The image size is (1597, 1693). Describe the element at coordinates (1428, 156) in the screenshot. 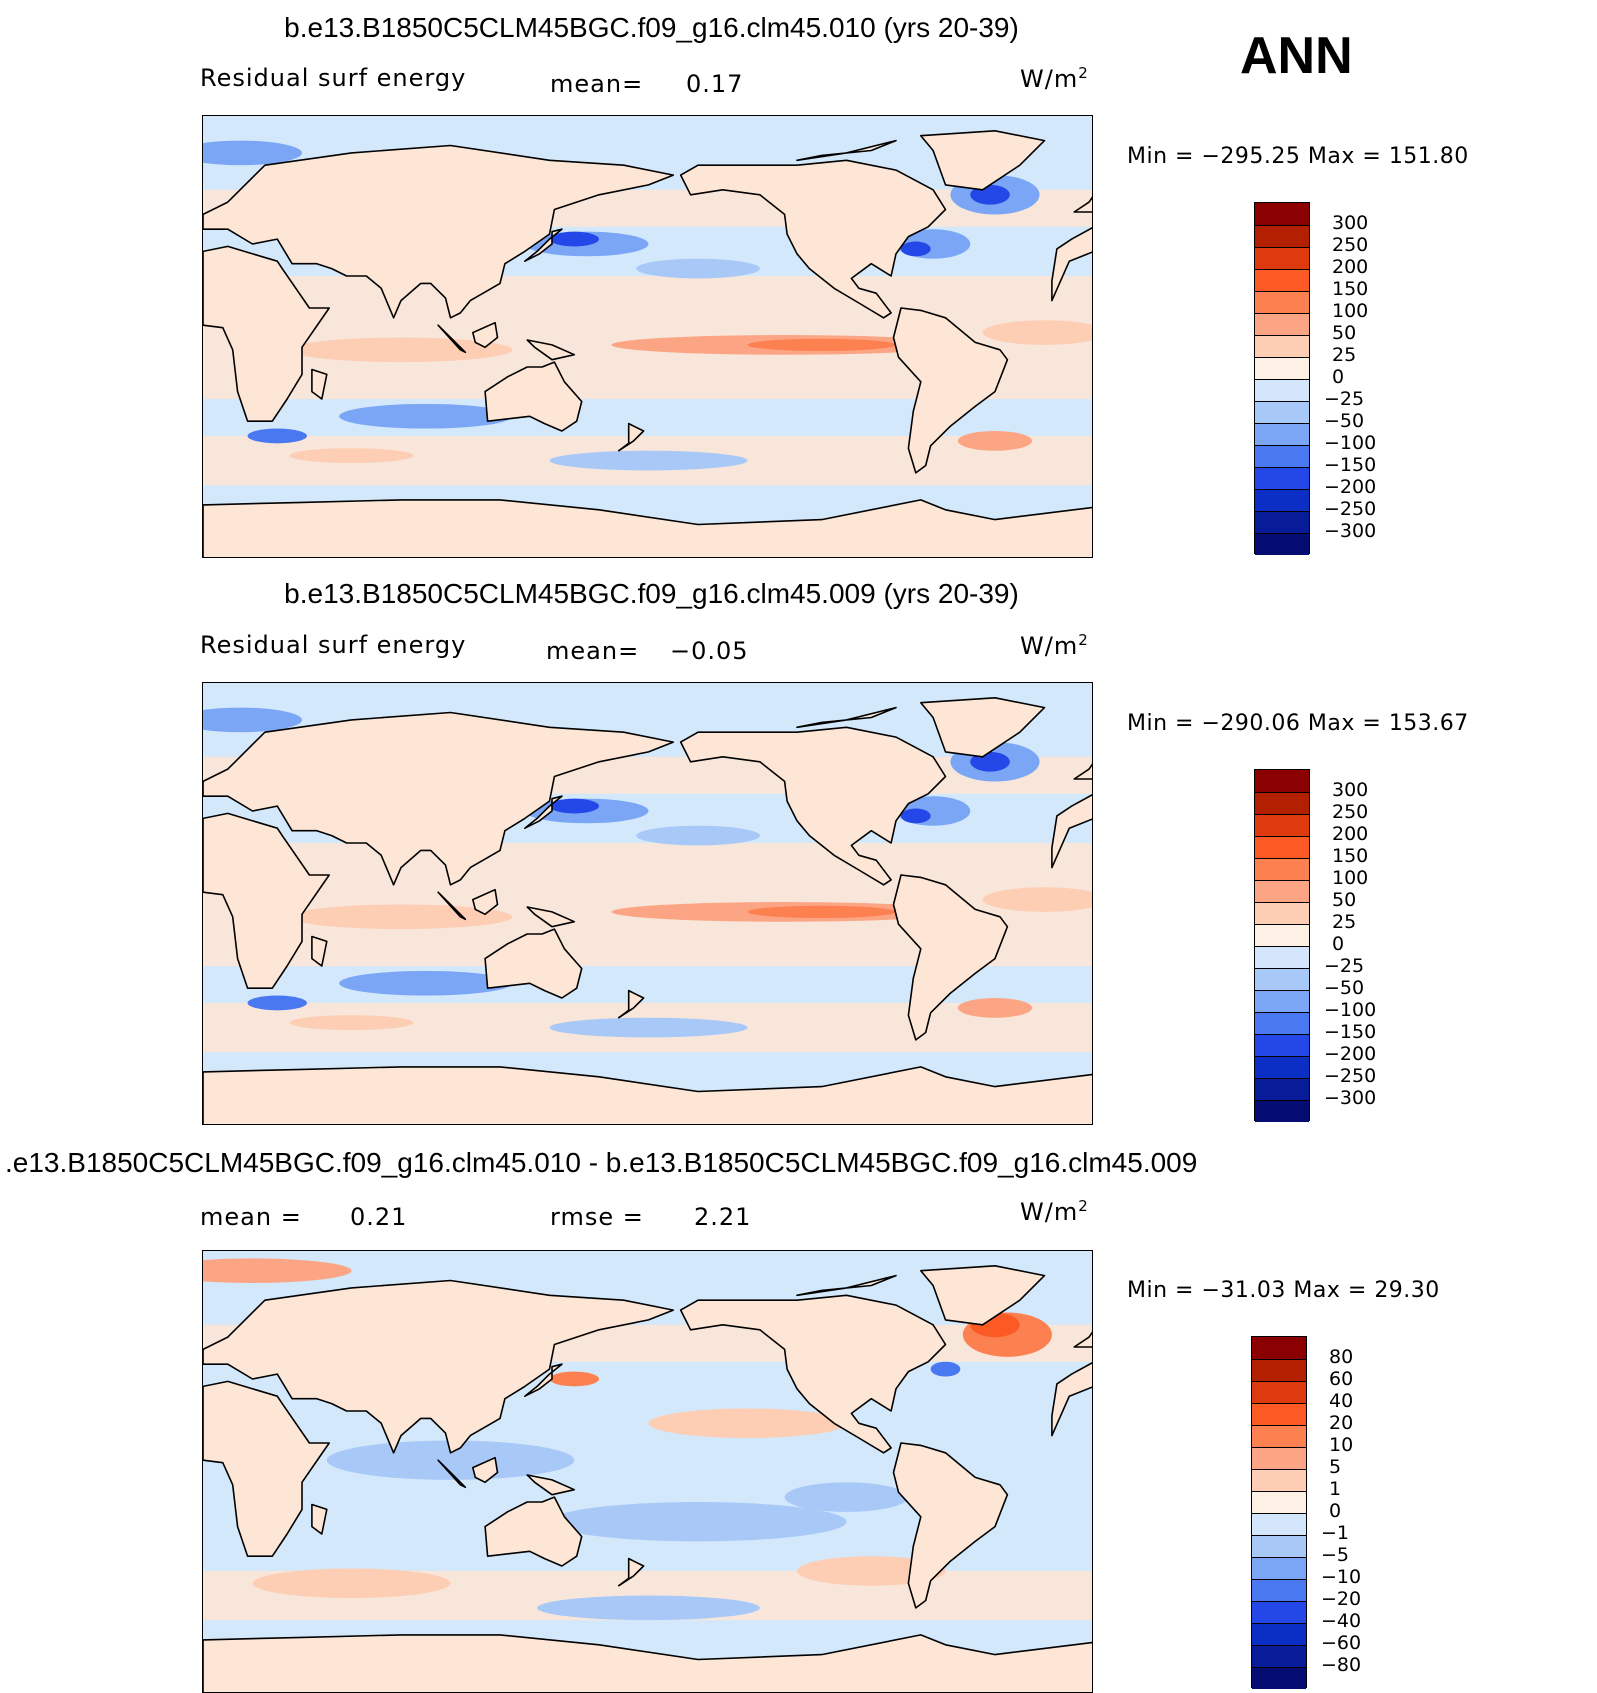

I see `panel1-max-value: 151.80` at that location.